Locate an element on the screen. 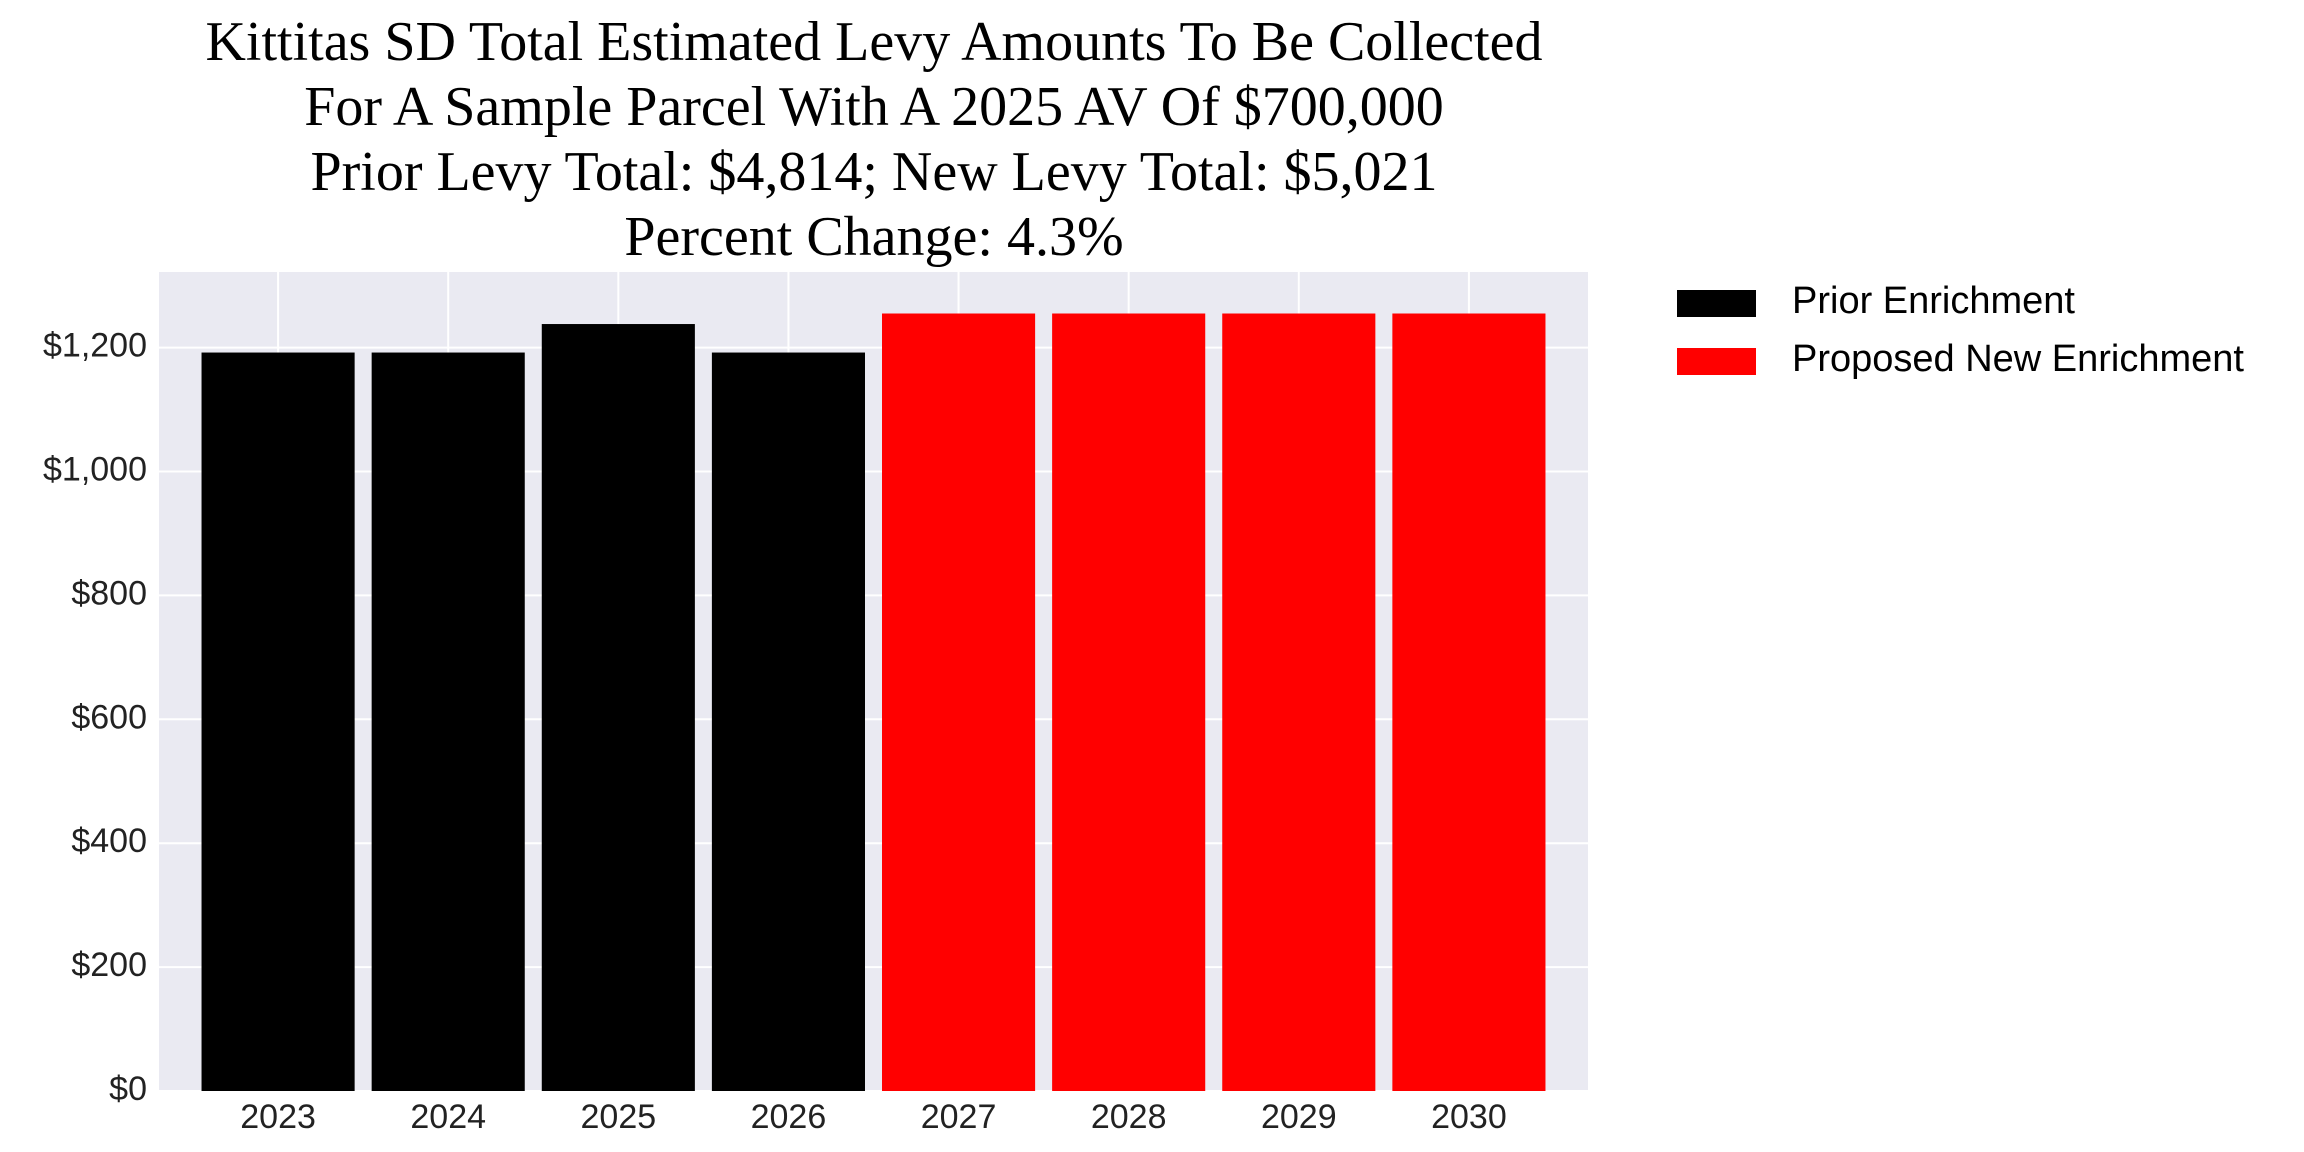 This screenshot has height=1152, width=2304. y-tick-label: $200 is located at coordinates (109, 965).